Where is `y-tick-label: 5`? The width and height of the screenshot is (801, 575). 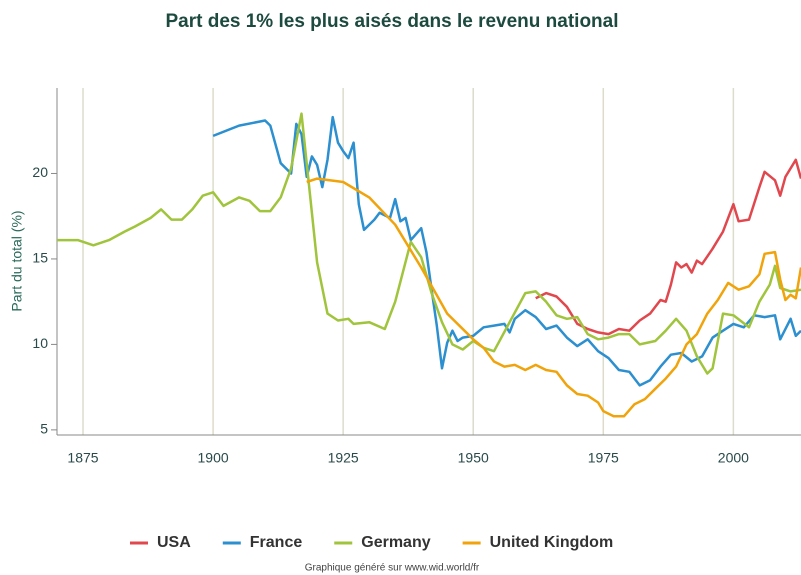
y-tick-label: 5 is located at coordinates (44, 429).